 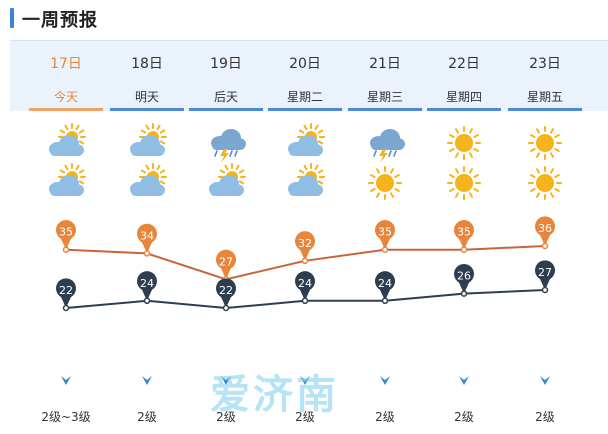 What do you see at coordinates (384, 97) in the screenshot?
I see `day-weekday: 星期三` at bounding box center [384, 97].